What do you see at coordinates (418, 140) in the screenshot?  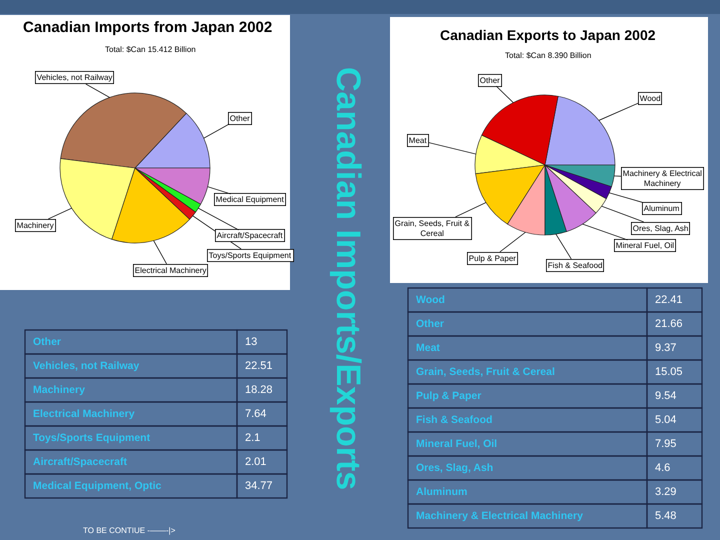 I see `slice-label: Meat` at bounding box center [418, 140].